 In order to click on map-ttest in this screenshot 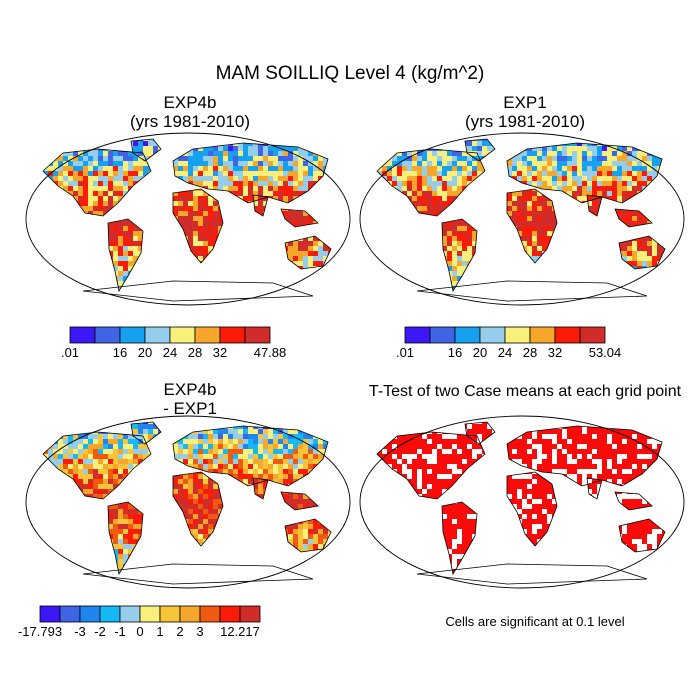, I will do `click(522, 502)`.